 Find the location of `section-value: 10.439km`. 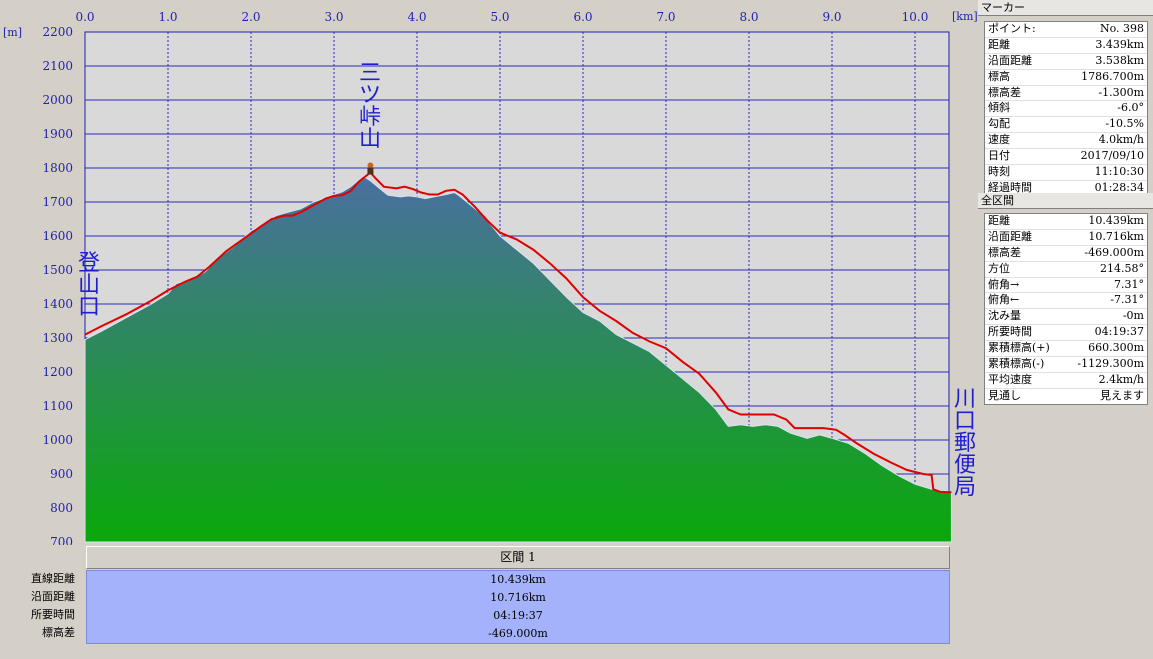

section-value: 10.439km is located at coordinates (518, 579).